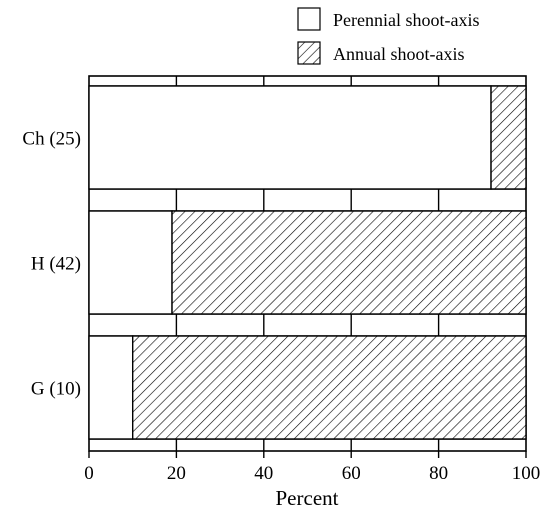  Describe the element at coordinates (388, 36) in the screenshot. I see `legend: Perennial shoot-axis Annual shoot-axis` at that location.